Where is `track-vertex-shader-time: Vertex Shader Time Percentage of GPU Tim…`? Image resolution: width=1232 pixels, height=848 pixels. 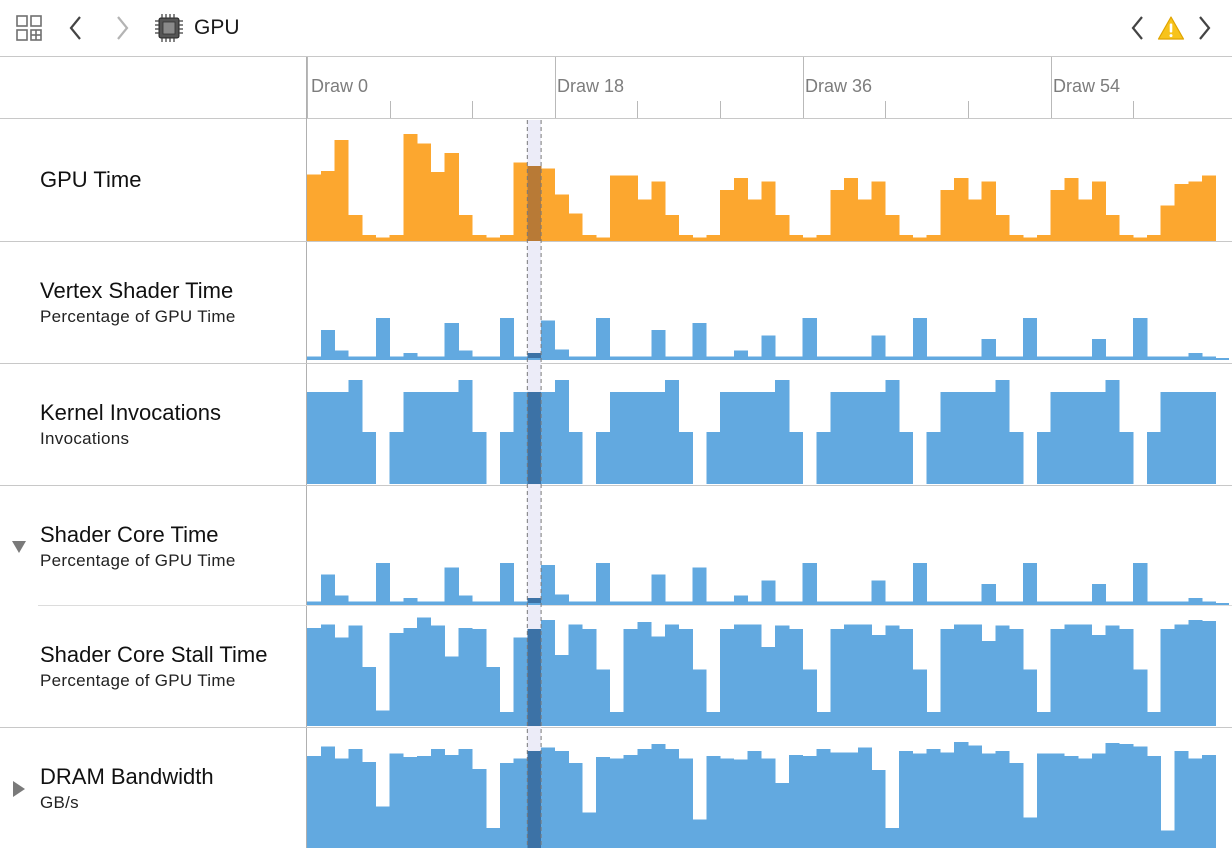 track-vertex-shader-time: Vertex Shader Time Percentage of GPU Tim… is located at coordinates (153, 302).